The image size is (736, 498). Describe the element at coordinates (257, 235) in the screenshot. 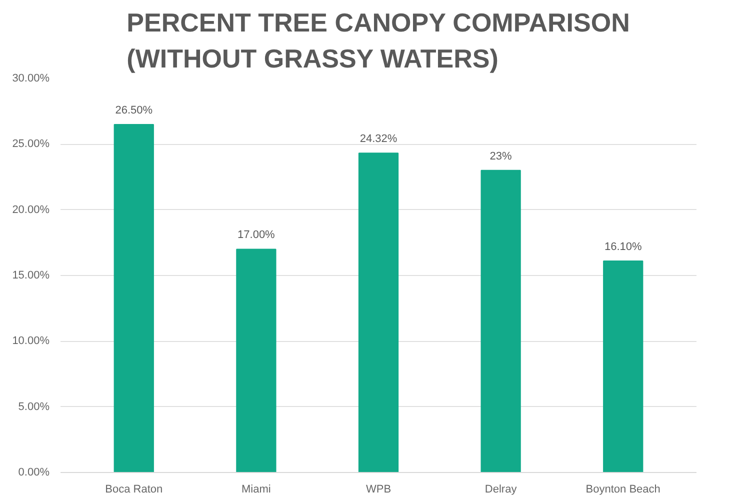

I see `data-label: 17.00%` at that location.